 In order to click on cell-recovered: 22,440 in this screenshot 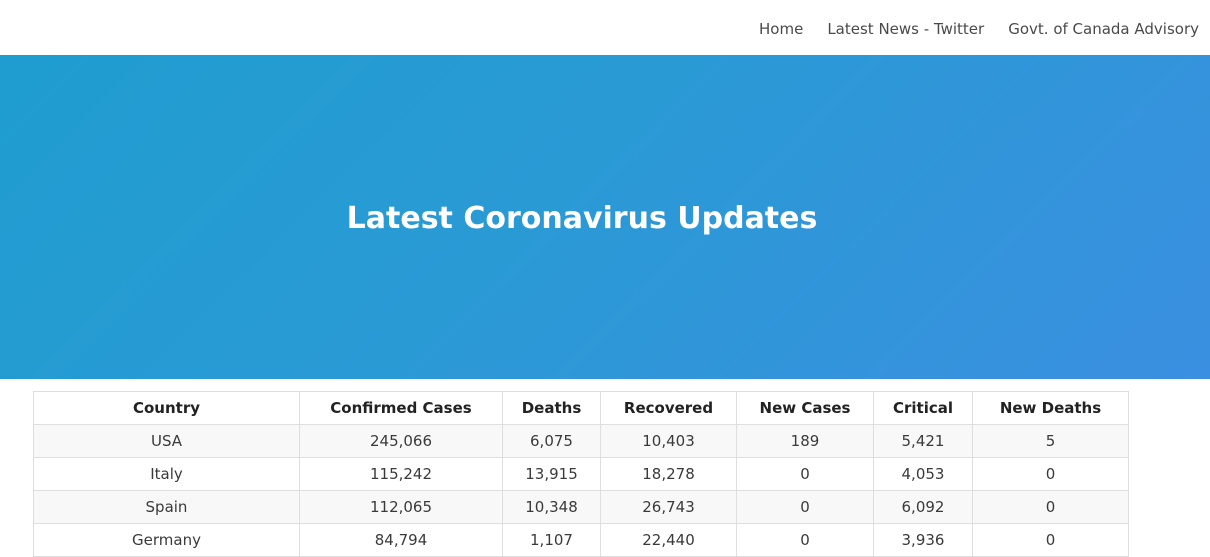, I will do `click(668, 540)`.